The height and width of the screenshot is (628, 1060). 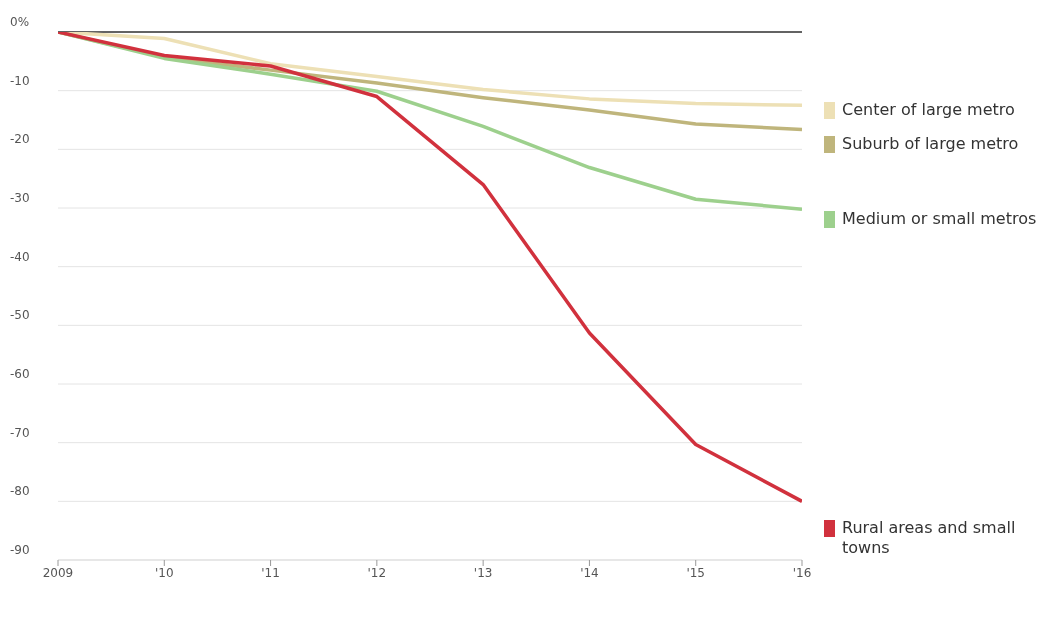 I want to click on y-tick-label: -80, so click(x=20, y=491).